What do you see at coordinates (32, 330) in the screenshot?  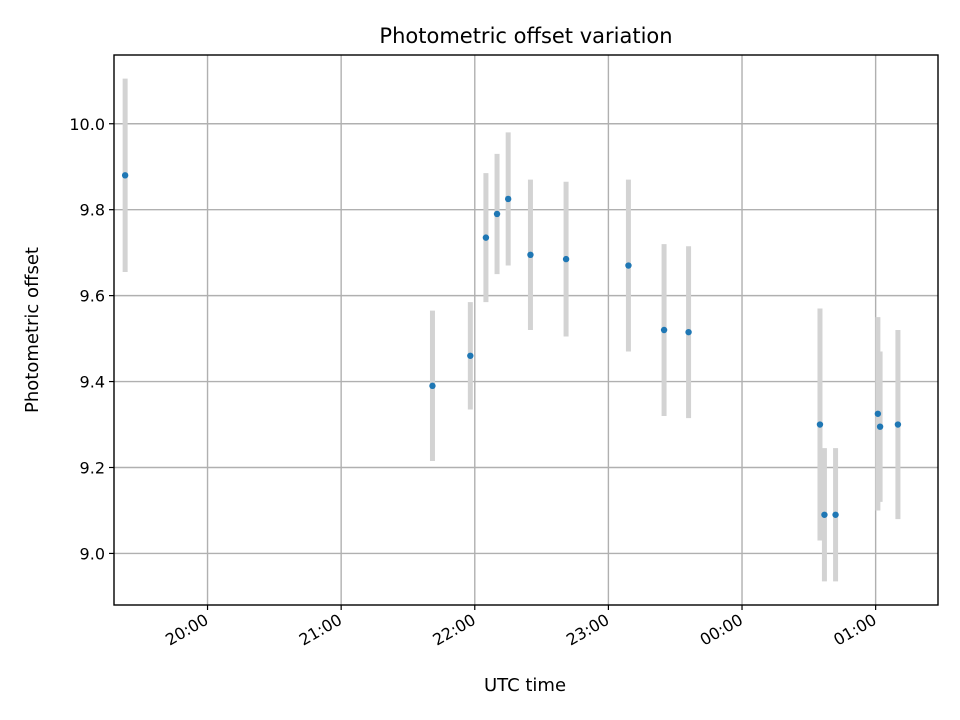 I see `y-axis-label: Photometric offset` at bounding box center [32, 330].